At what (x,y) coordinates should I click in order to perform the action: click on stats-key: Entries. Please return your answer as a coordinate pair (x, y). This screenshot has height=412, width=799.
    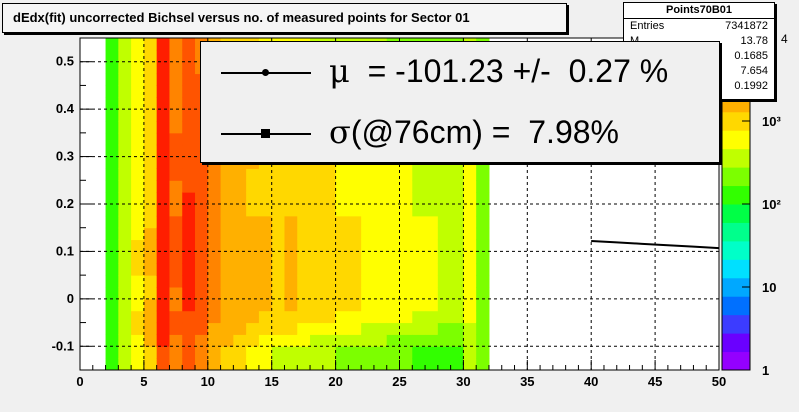
    Looking at the image, I should click on (647, 26).